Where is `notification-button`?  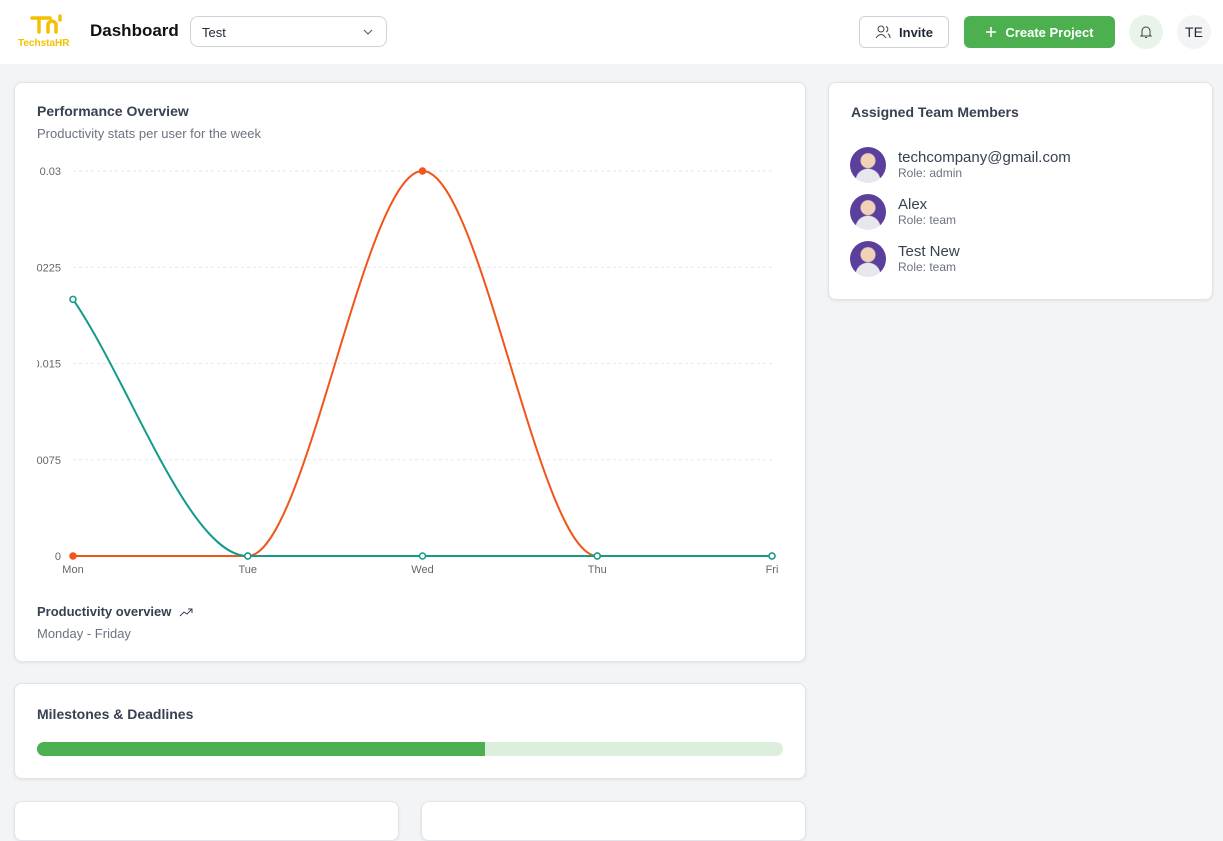
notification-button is located at coordinates (1146, 32).